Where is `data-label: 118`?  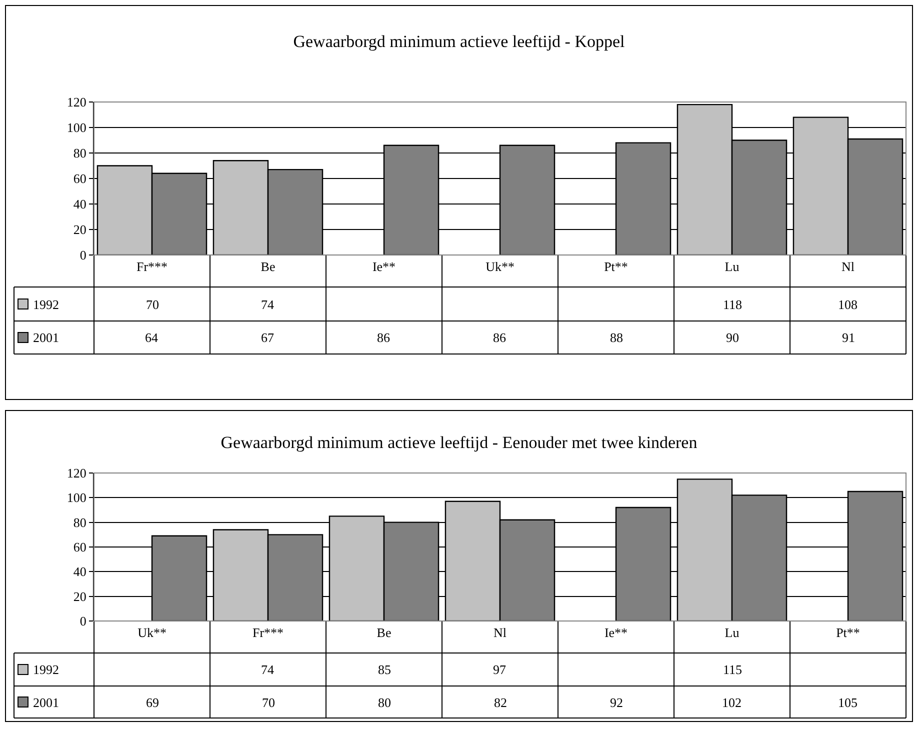 data-label: 118 is located at coordinates (732, 304).